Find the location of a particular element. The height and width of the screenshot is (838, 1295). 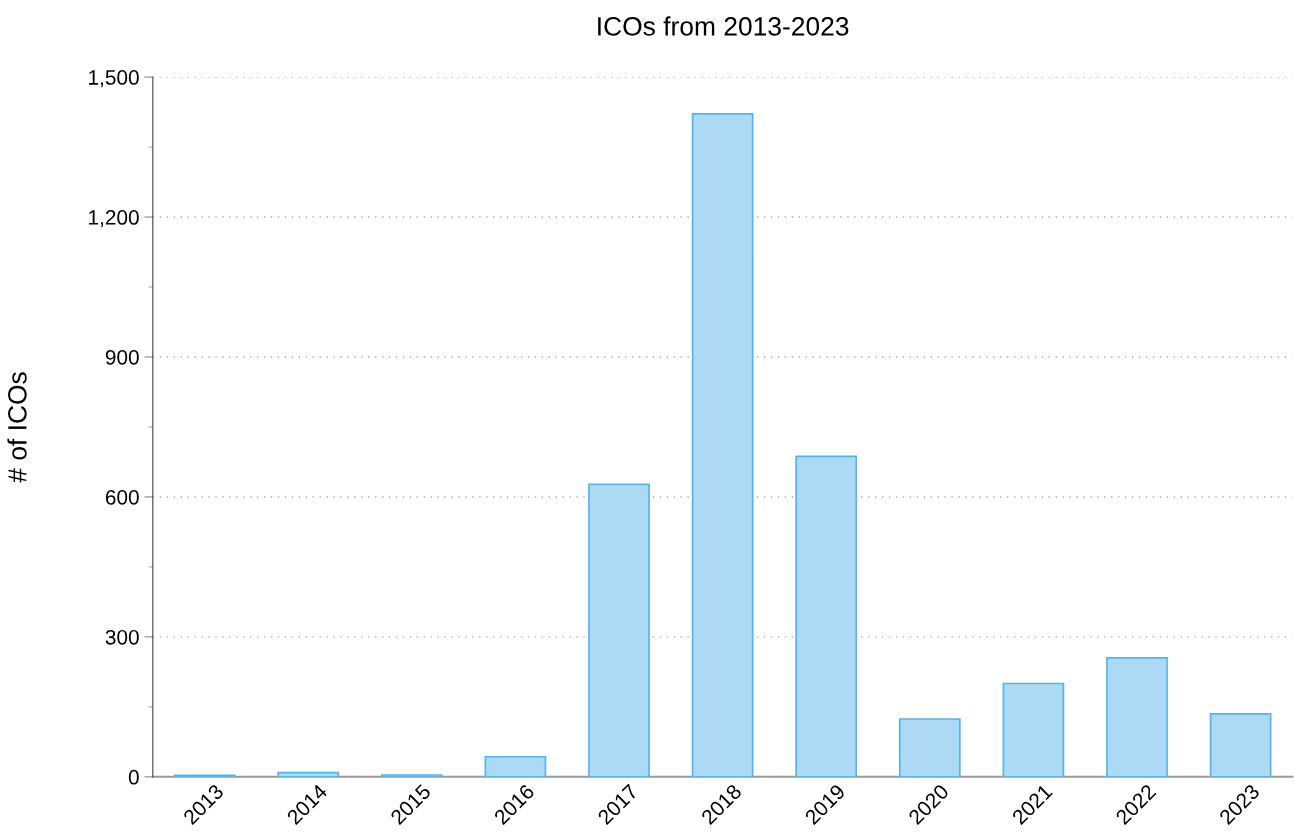

y-tick-label: 900 is located at coordinates (122, 357).